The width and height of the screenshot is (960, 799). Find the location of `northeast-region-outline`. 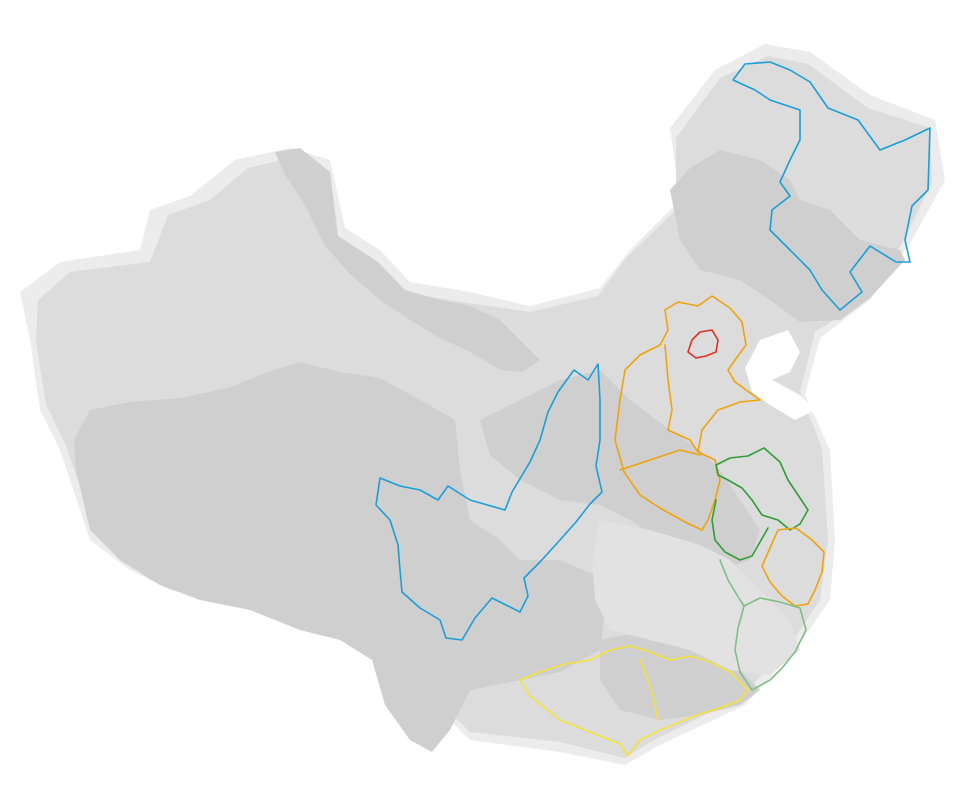

northeast-region-outline is located at coordinates (831, 186).